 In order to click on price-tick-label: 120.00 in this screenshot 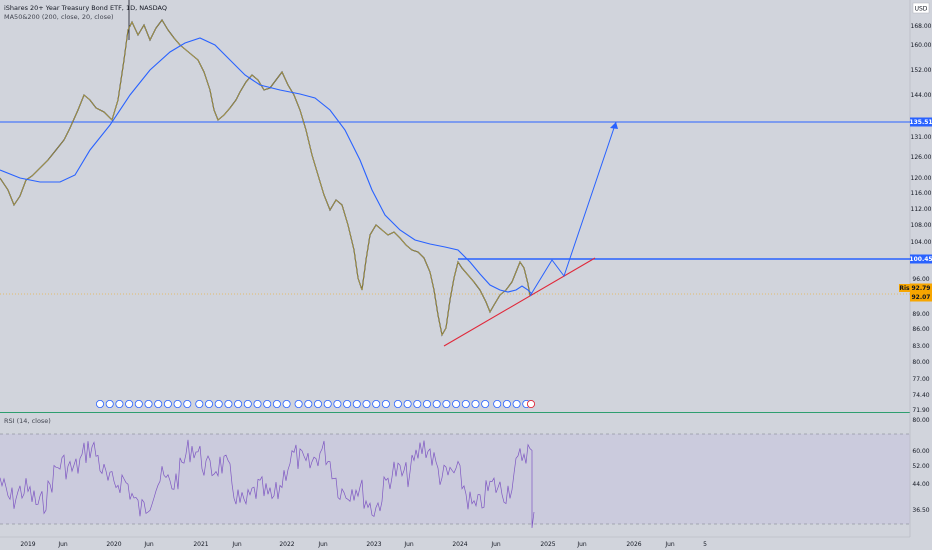, I will do `click(921, 178)`.